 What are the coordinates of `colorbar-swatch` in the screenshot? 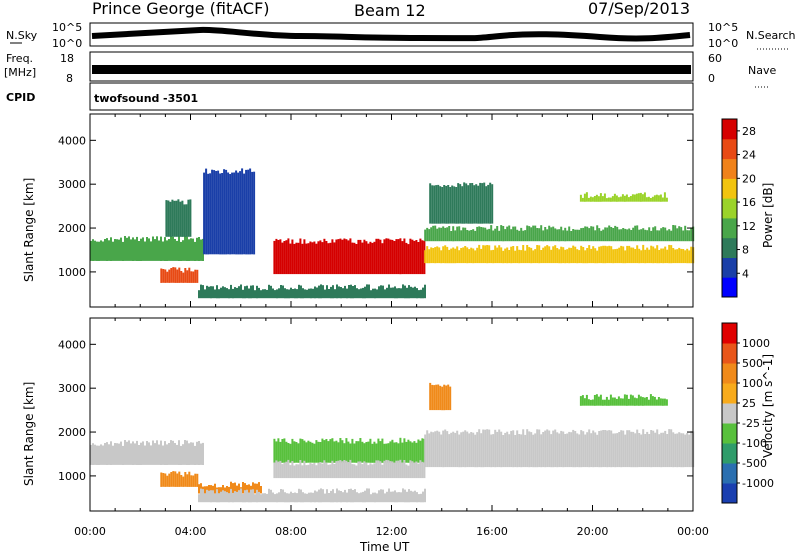 It's located at (729, 247).